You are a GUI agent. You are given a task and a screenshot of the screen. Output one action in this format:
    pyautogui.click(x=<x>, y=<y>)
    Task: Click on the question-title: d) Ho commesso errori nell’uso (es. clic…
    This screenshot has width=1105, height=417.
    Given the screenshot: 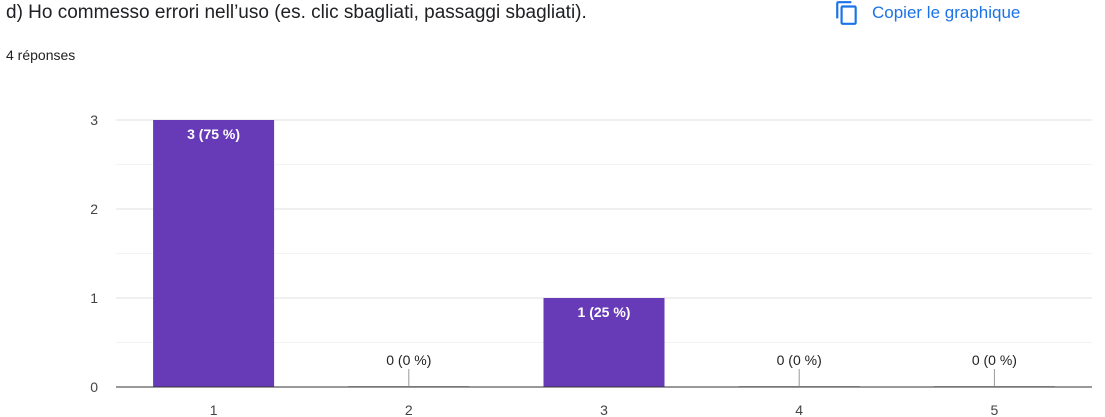 What is the action you would take?
    pyautogui.click(x=296, y=12)
    